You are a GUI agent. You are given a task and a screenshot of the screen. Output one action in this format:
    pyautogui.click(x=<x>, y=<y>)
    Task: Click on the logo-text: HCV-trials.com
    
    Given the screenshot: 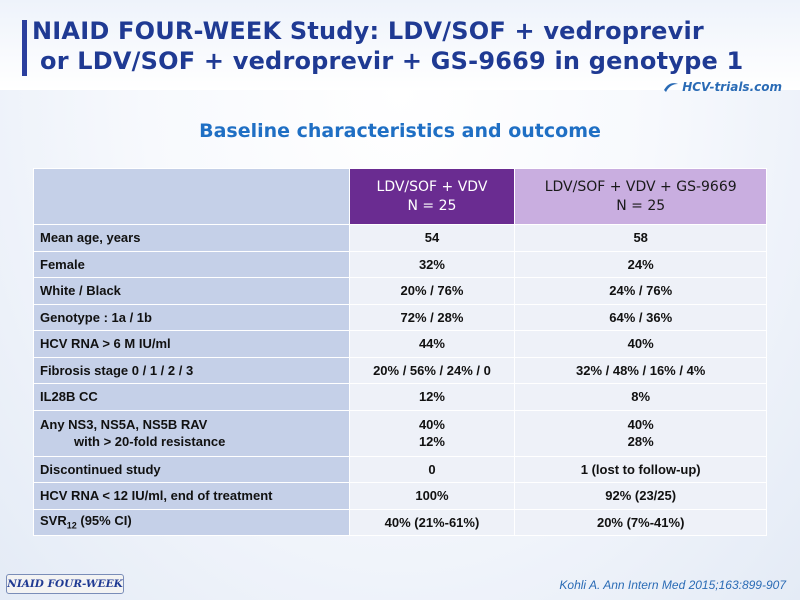 What is the action you would take?
    pyautogui.click(x=732, y=87)
    